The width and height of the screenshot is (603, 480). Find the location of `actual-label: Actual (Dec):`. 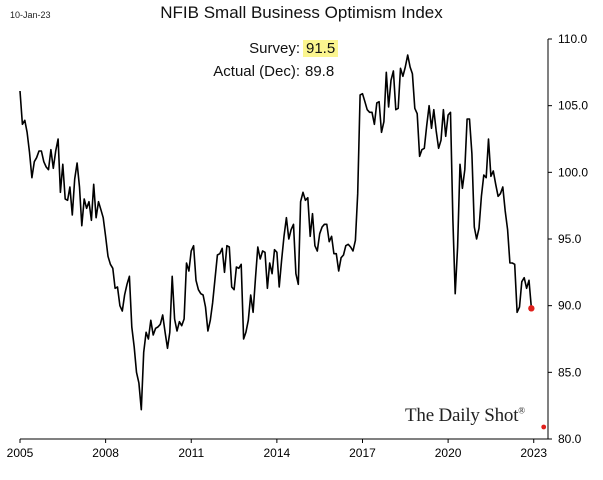

actual-label: Actual (Dec): is located at coordinates (256, 71).